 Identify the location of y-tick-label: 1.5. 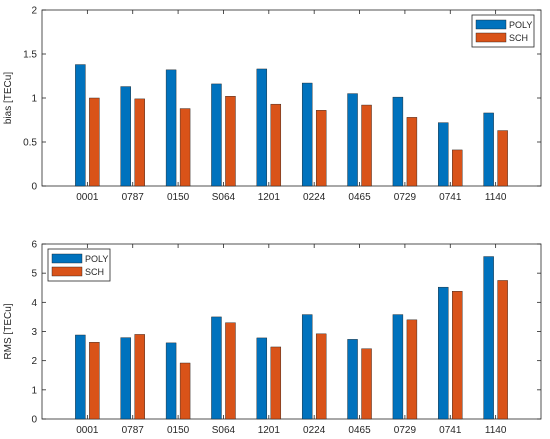
(30, 55).